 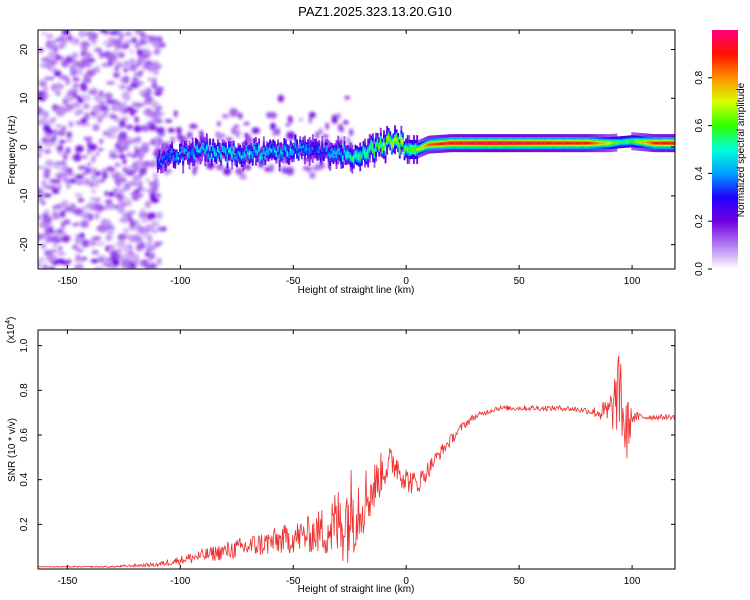 I want to click on colorbar-tick-label: 0.8, so click(x=699, y=77).